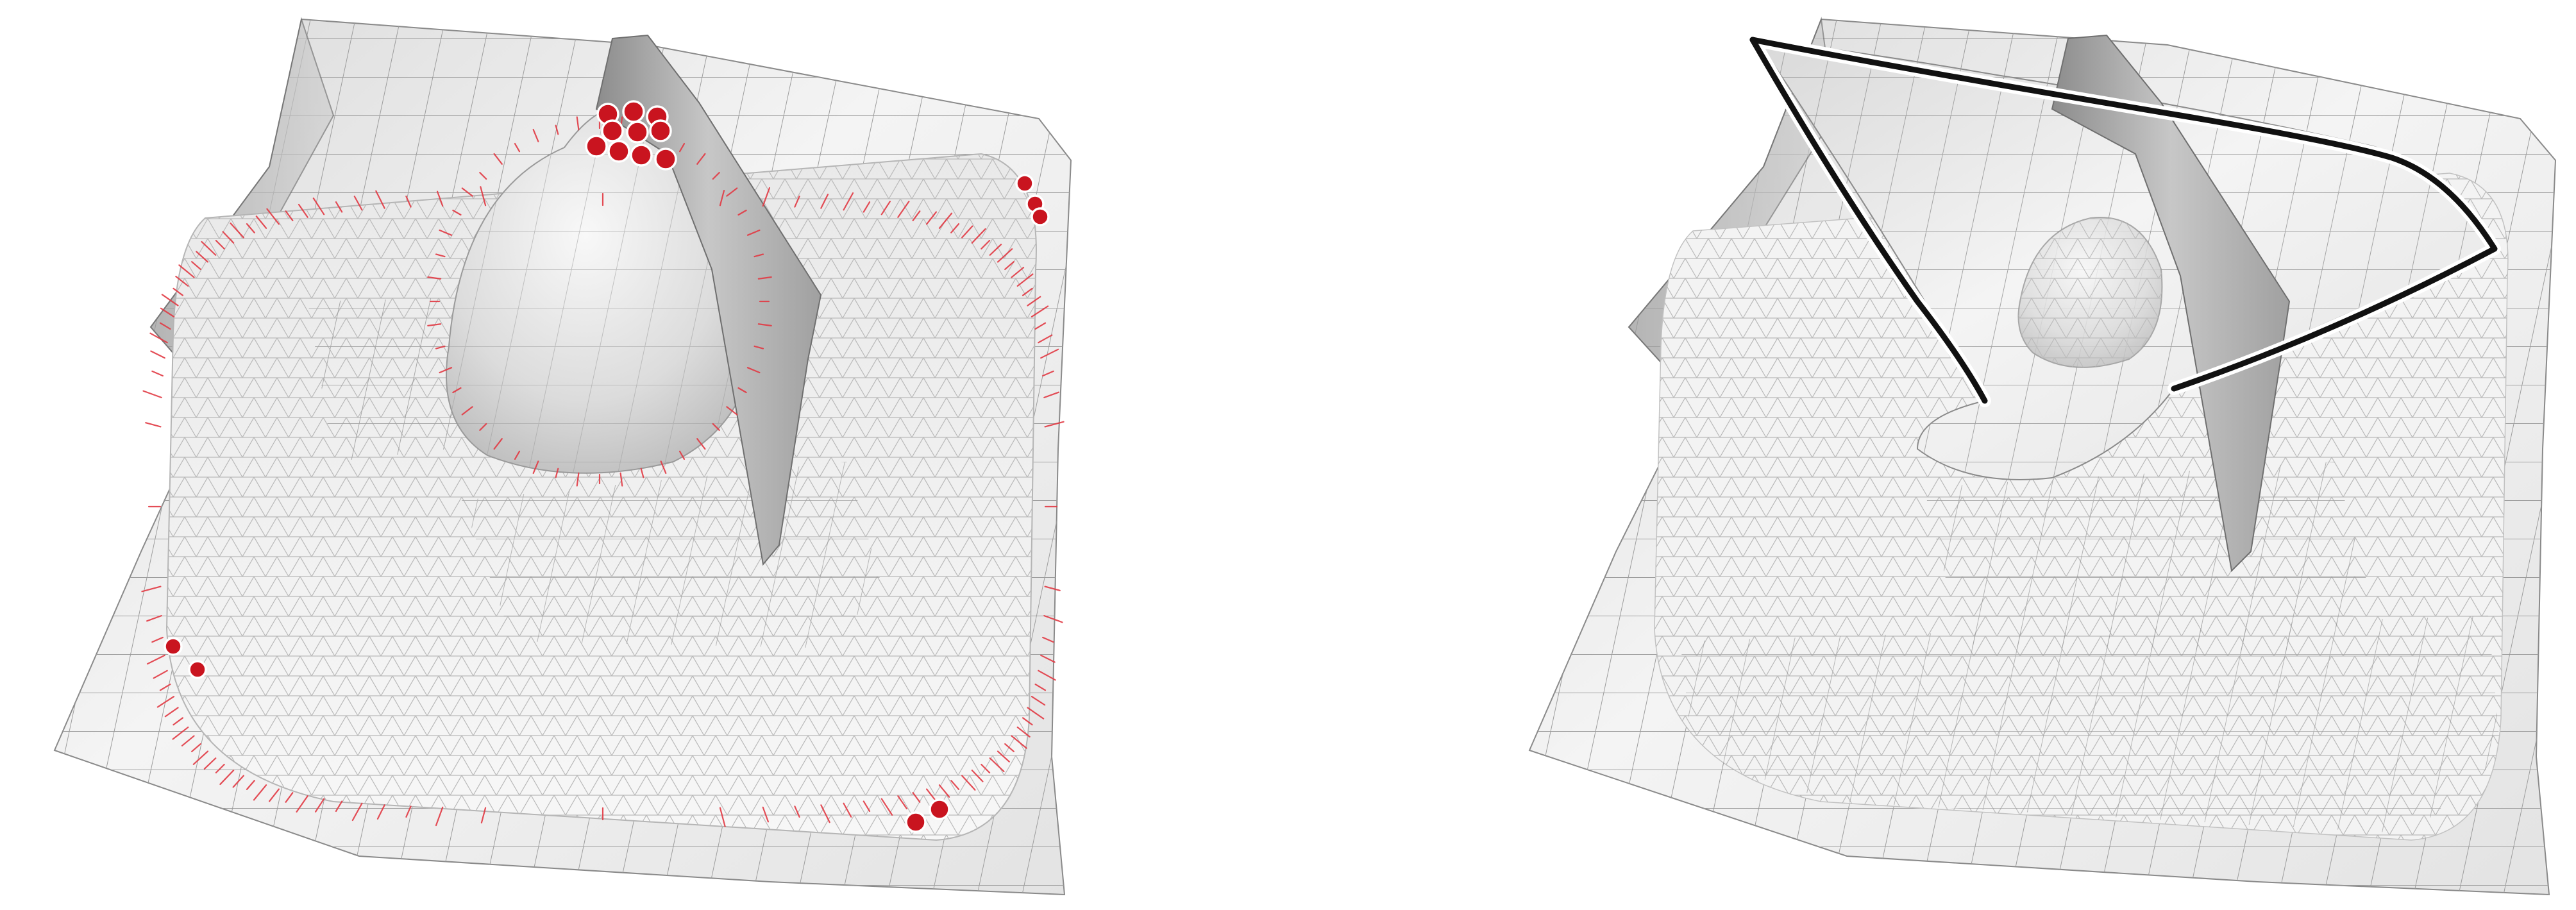  I want to click on left-dome-grid, so click(600, 289).